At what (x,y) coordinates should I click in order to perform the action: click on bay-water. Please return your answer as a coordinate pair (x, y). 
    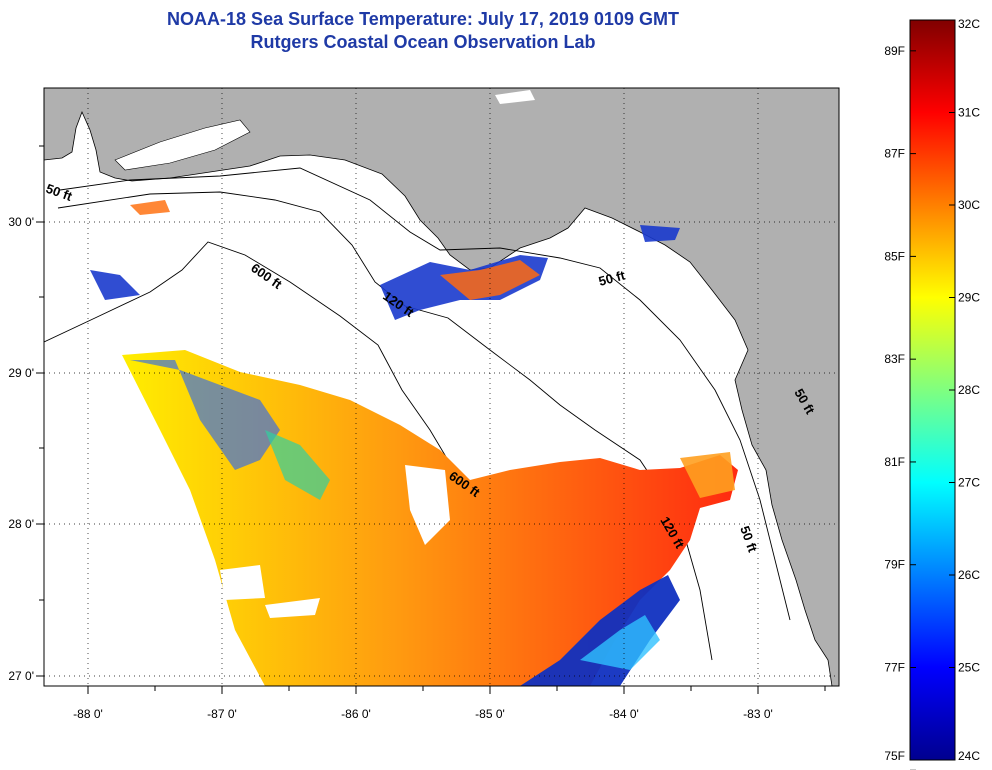
    Looking at the image, I should click on (182, 145).